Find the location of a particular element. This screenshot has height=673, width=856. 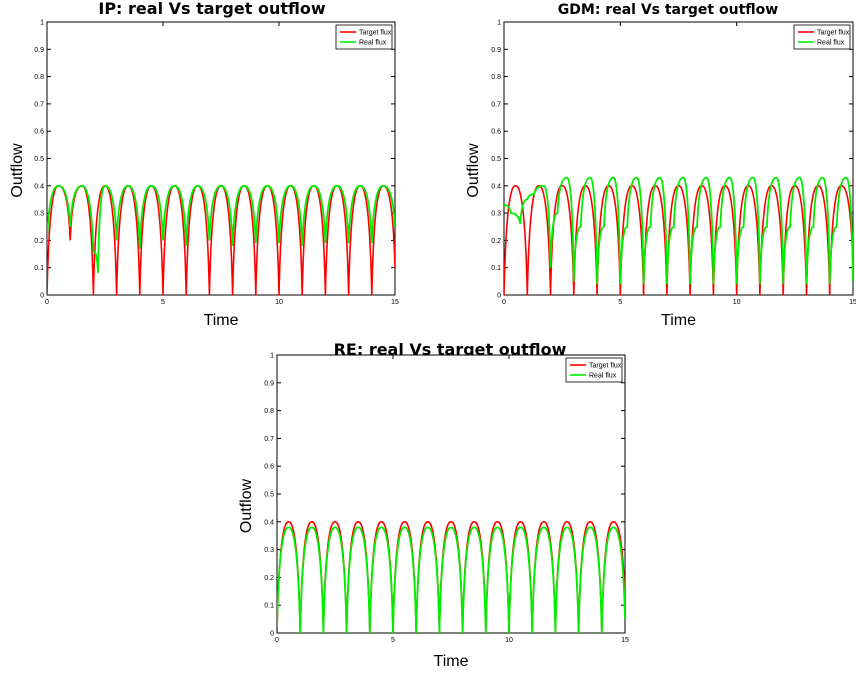

chart-title: RE: real Vs target outflow is located at coordinates (450, 349).